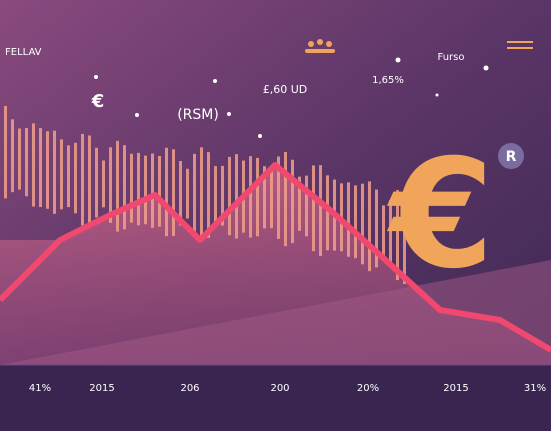 The height and width of the screenshot is (431, 551). Describe the element at coordinates (23, 52) in the screenshot. I see `brand: FELLAV` at that location.